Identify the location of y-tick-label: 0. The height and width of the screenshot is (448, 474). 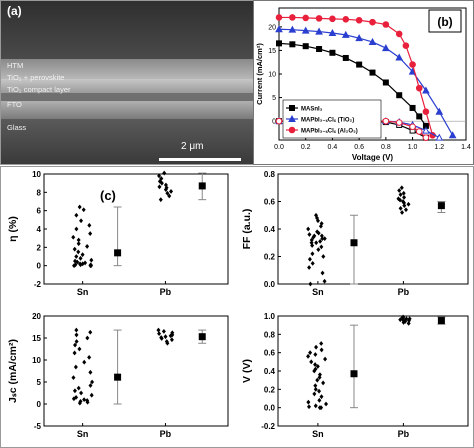
(39, 266).